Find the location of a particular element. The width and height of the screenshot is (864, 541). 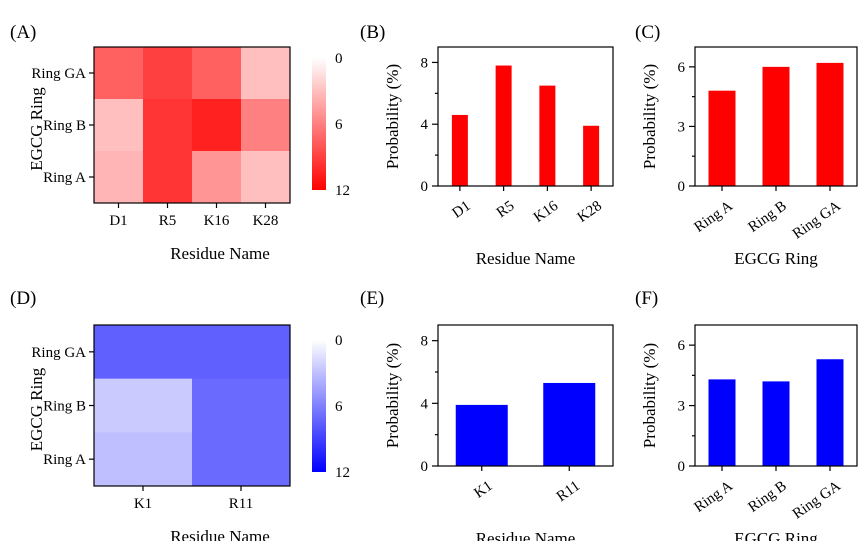

panel-label: (C) is located at coordinates (647, 32).